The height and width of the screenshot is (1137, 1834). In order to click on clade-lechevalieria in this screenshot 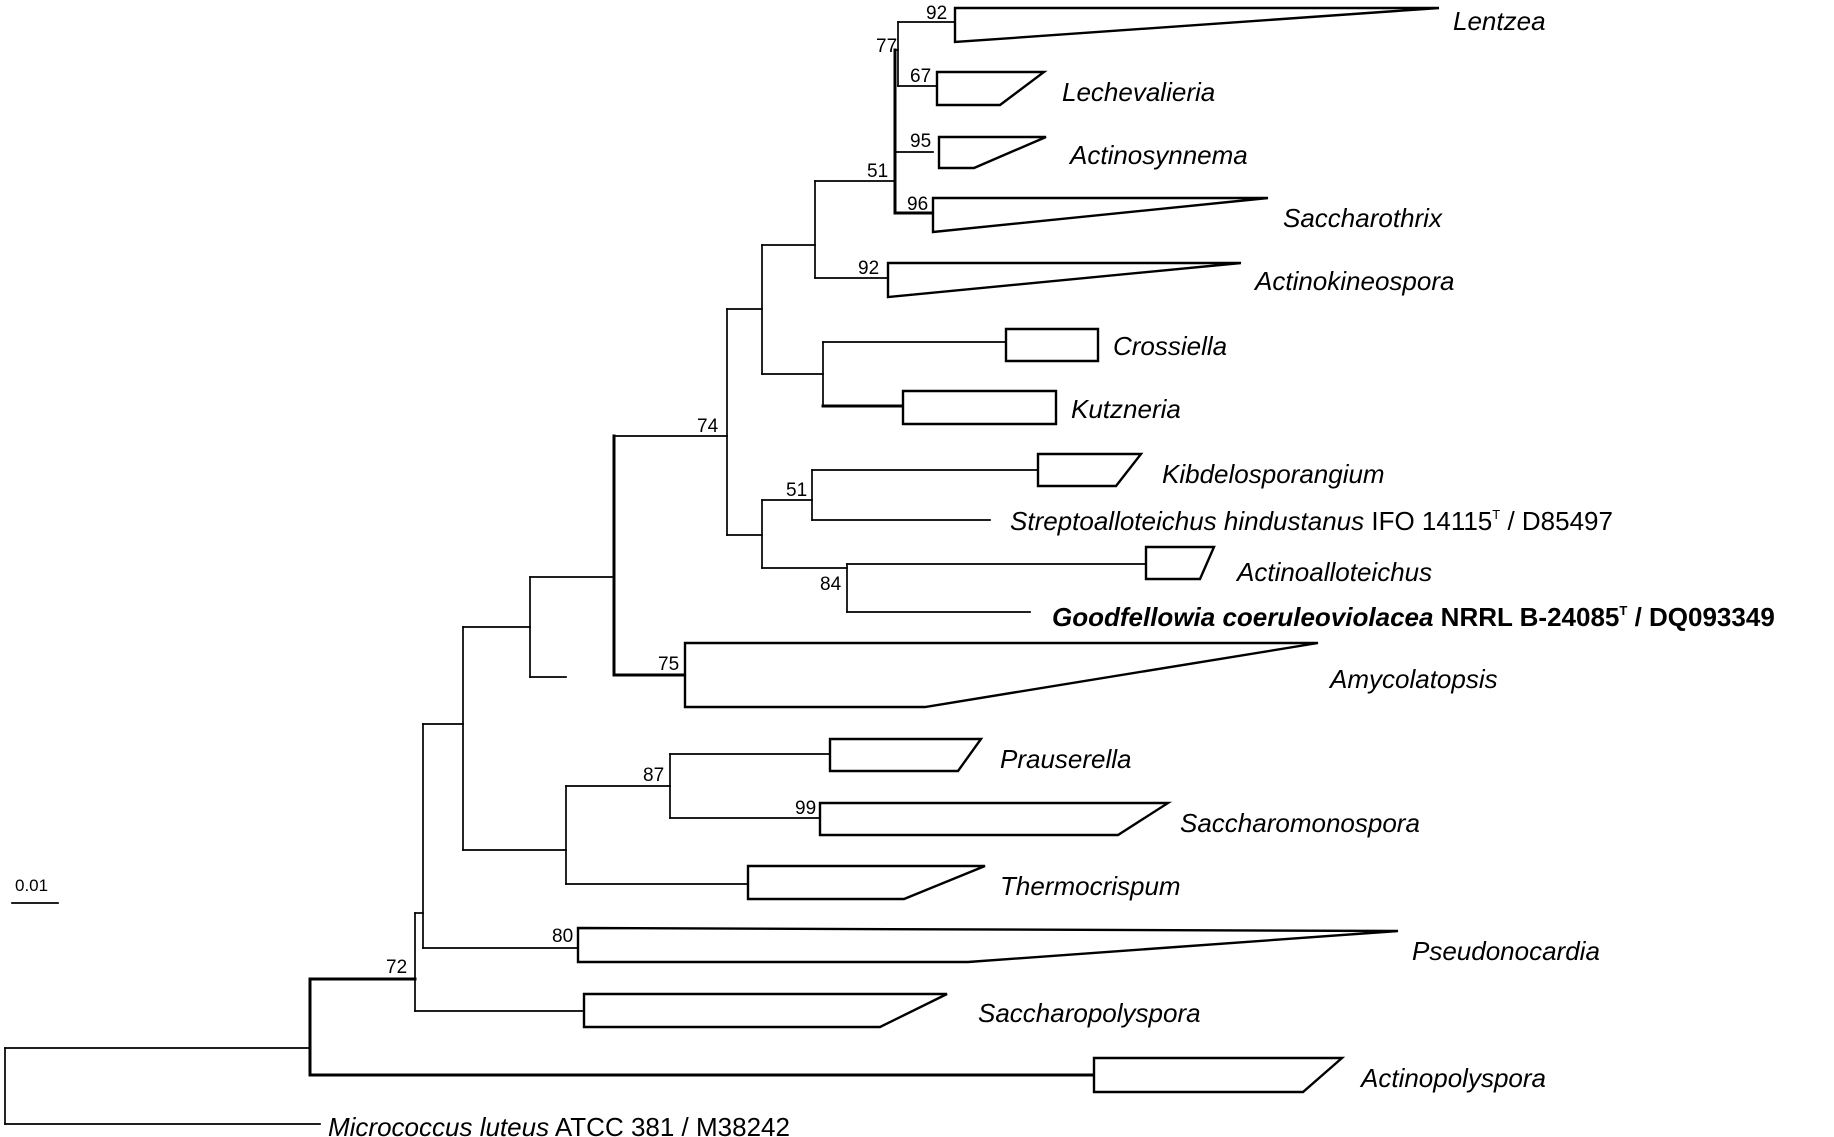, I will do `click(991, 88)`.